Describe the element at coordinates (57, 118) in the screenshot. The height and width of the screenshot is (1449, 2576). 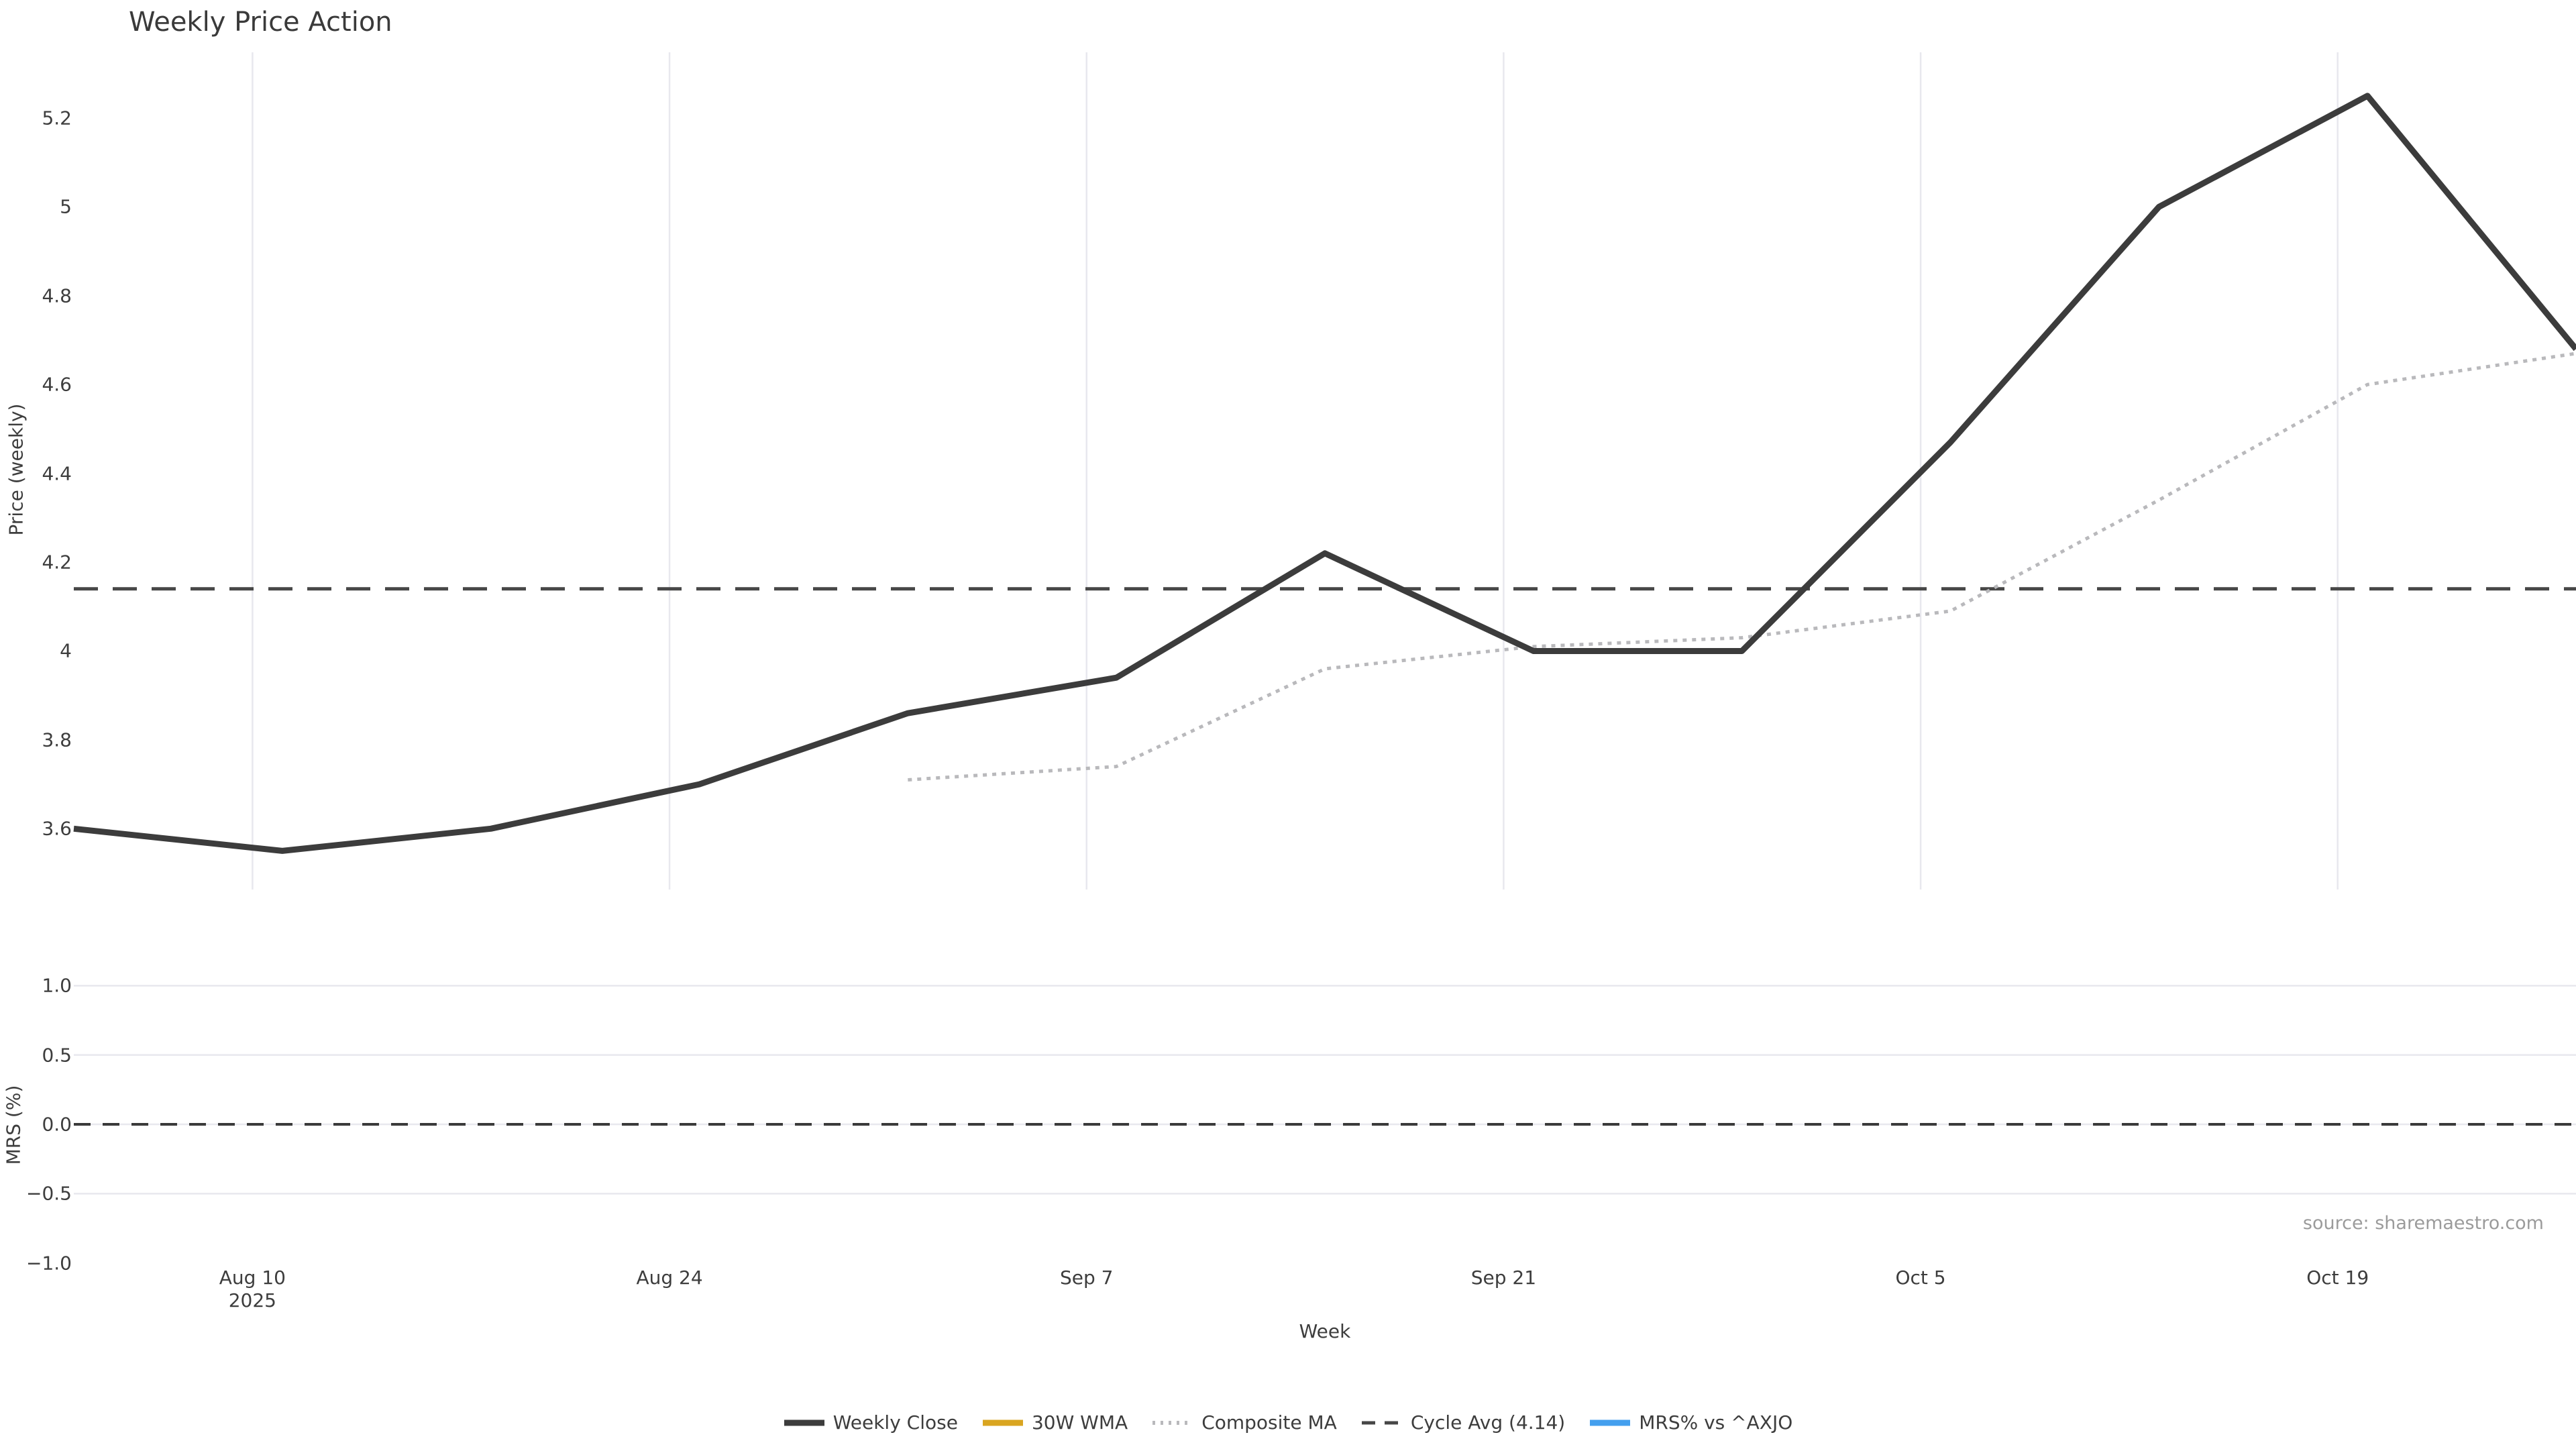
I see `y-tick-label: 5.2` at that location.